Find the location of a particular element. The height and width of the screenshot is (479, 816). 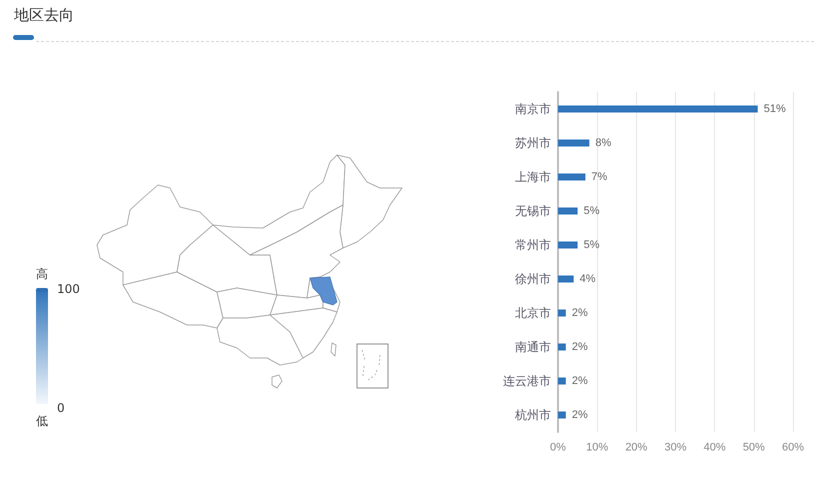

text: 地区去向 is located at coordinates (44, 15).